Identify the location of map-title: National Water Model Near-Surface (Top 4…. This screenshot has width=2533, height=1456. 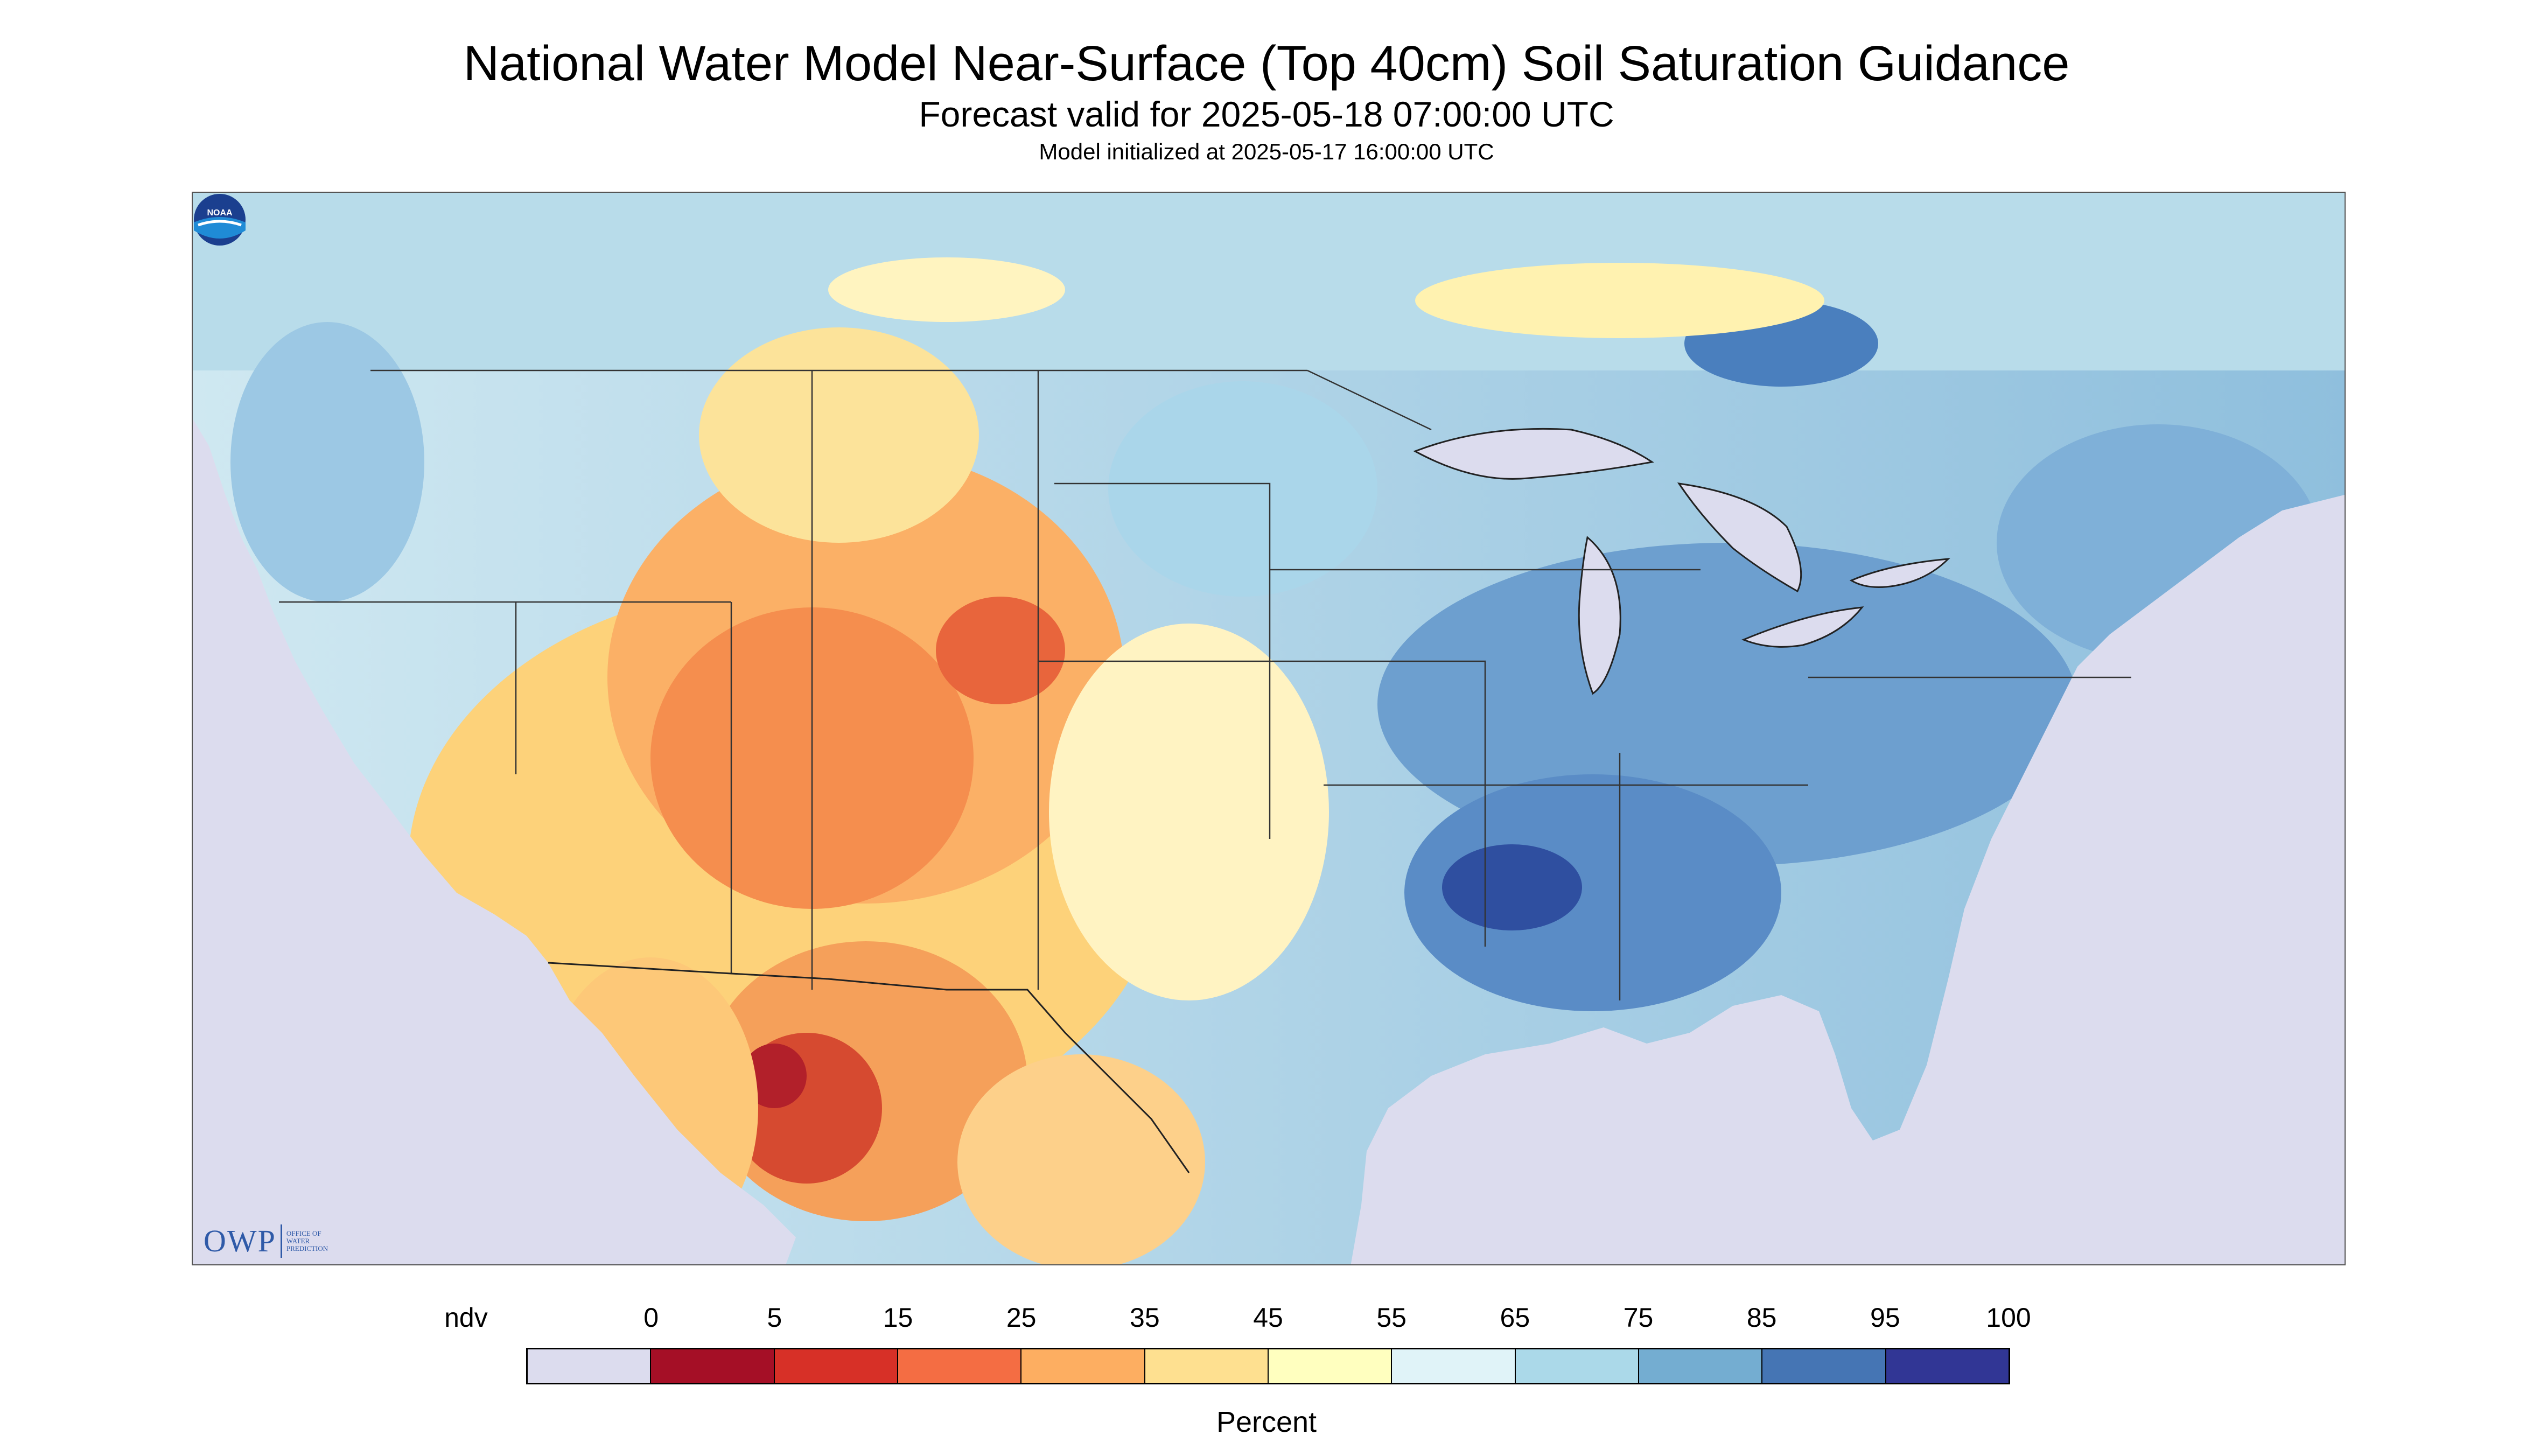
(1266, 63).